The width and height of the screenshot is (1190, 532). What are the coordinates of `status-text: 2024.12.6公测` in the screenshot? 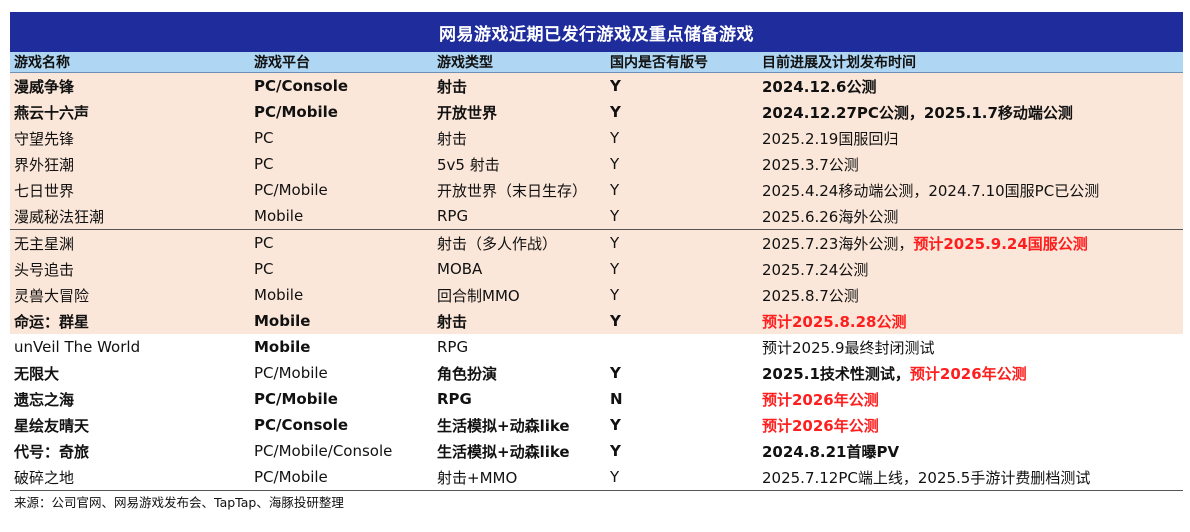 It's located at (819, 86).